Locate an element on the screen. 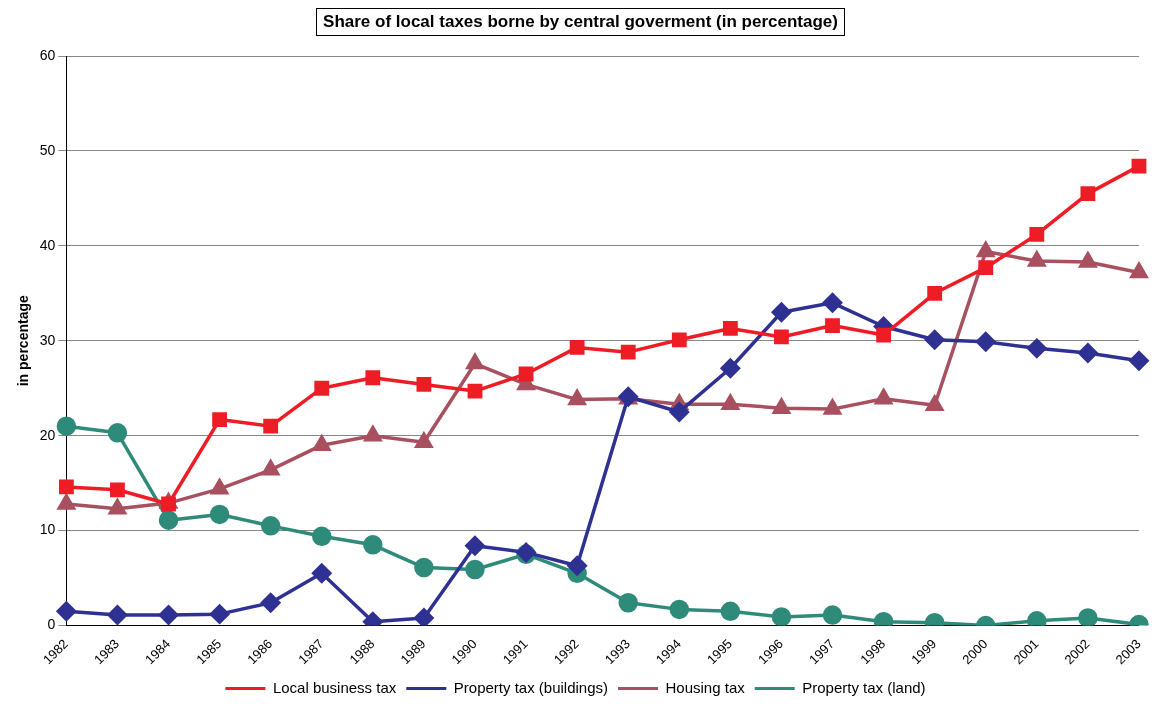 Image resolution: width=1161 pixels, height=726 pixels. legend-label: Local business tax is located at coordinates (334, 687).